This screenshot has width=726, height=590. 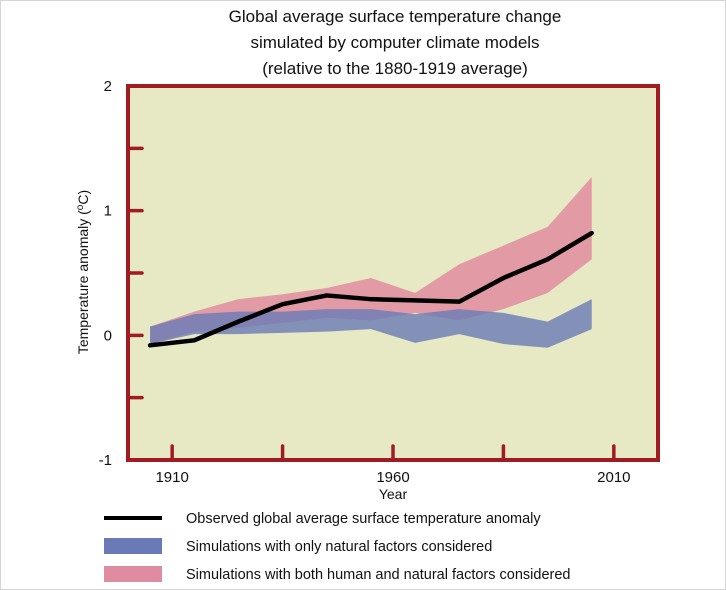 I want to click on y-tick-label: 0, so click(x=108, y=335).